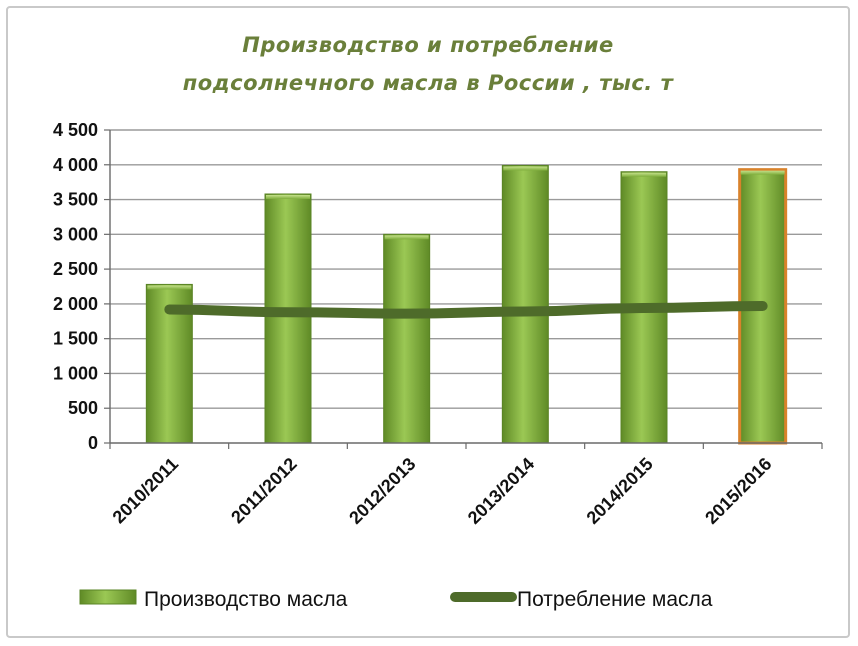 This screenshot has width=858, height=646. What do you see at coordinates (108, 597) in the screenshot?
I see `legend-bar-swatch` at bounding box center [108, 597].